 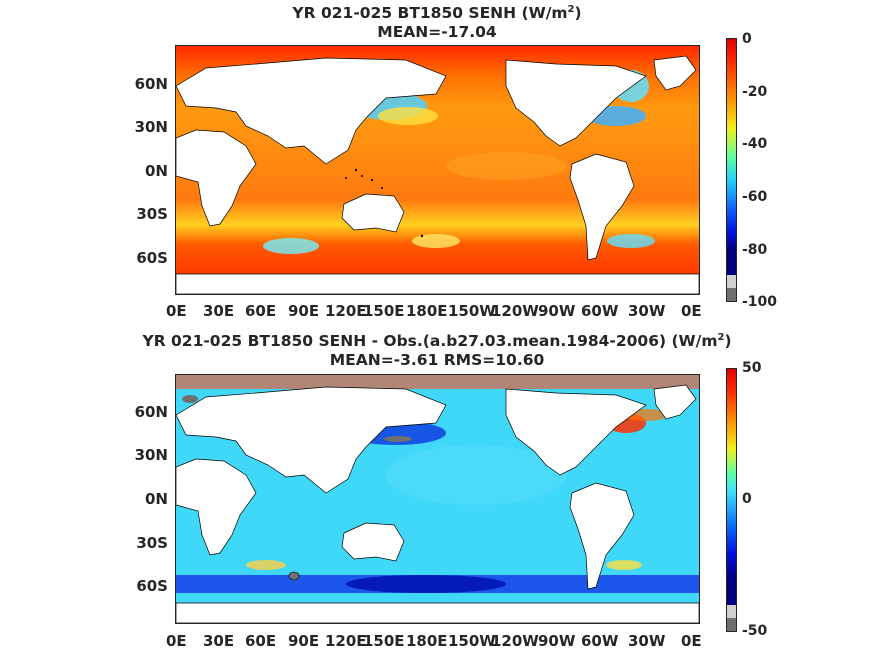 What do you see at coordinates (437, 32) in the screenshot?
I see `top-title-line2: MEAN=-17.04` at bounding box center [437, 32].